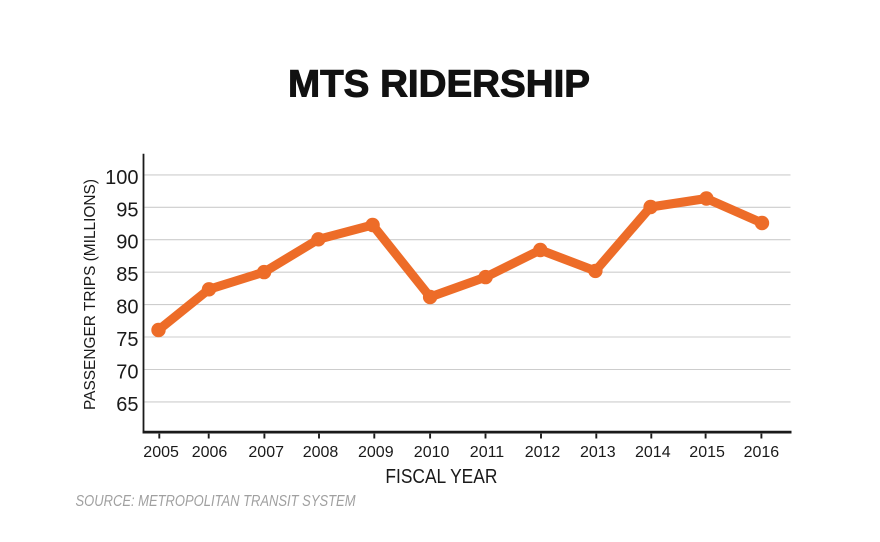 The image size is (880, 542). What do you see at coordinates (127, 243) in the screenshot?
I see `svg-text: 90` at bounding box center [127, 243].